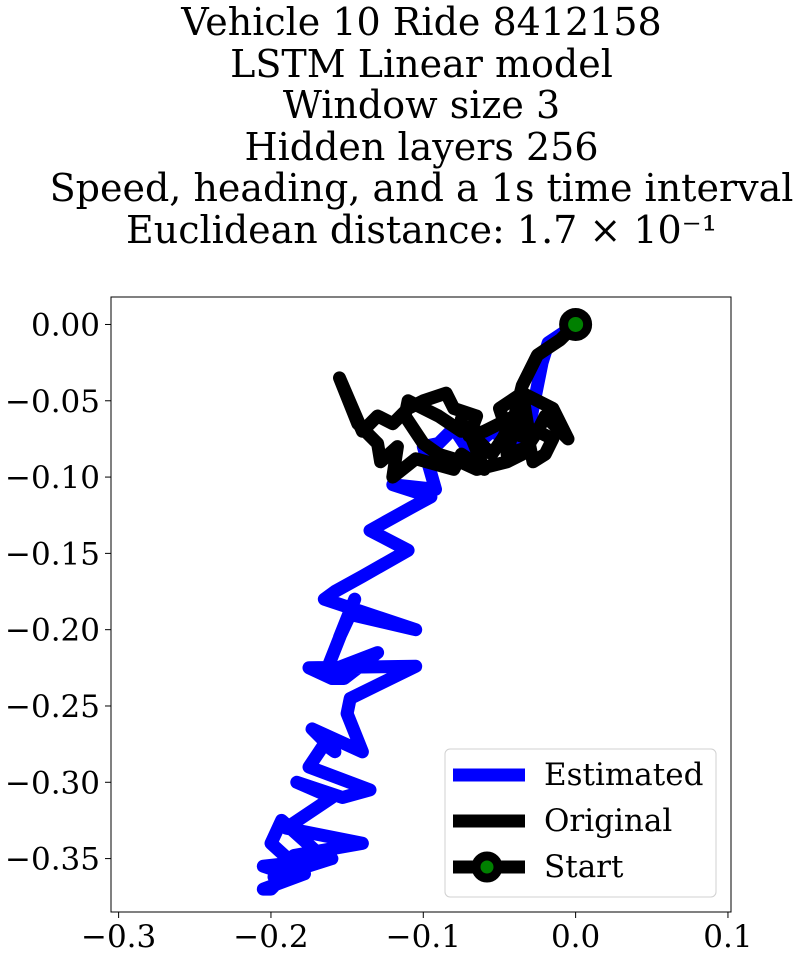 The height and width of the screenshot is (959, 795). Describe the element at coordinates (52, 478) in the screenshot. I see `y-tick-label: −0.10` at that location.